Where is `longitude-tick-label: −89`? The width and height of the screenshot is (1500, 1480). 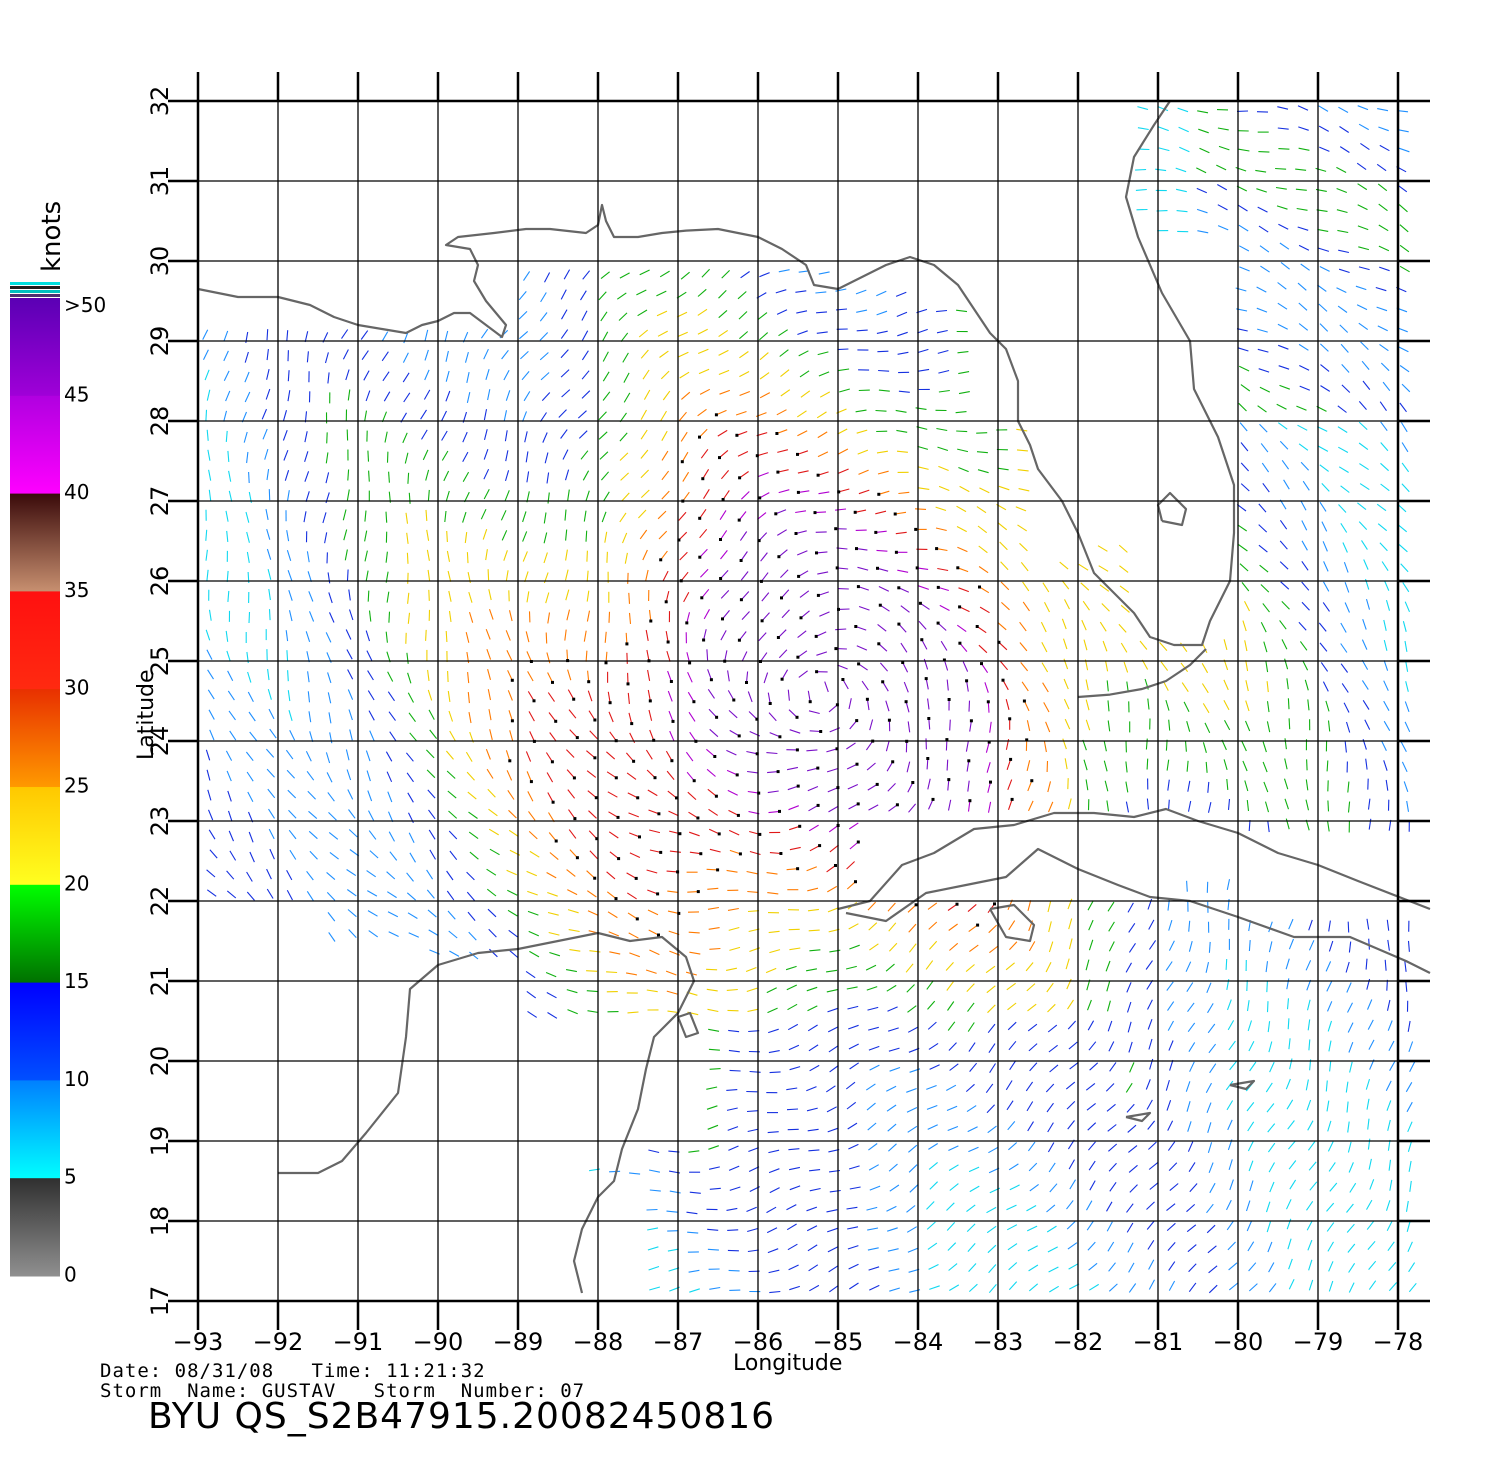
longitude-tick-label: −89 is located at coordinates (518, 1342).